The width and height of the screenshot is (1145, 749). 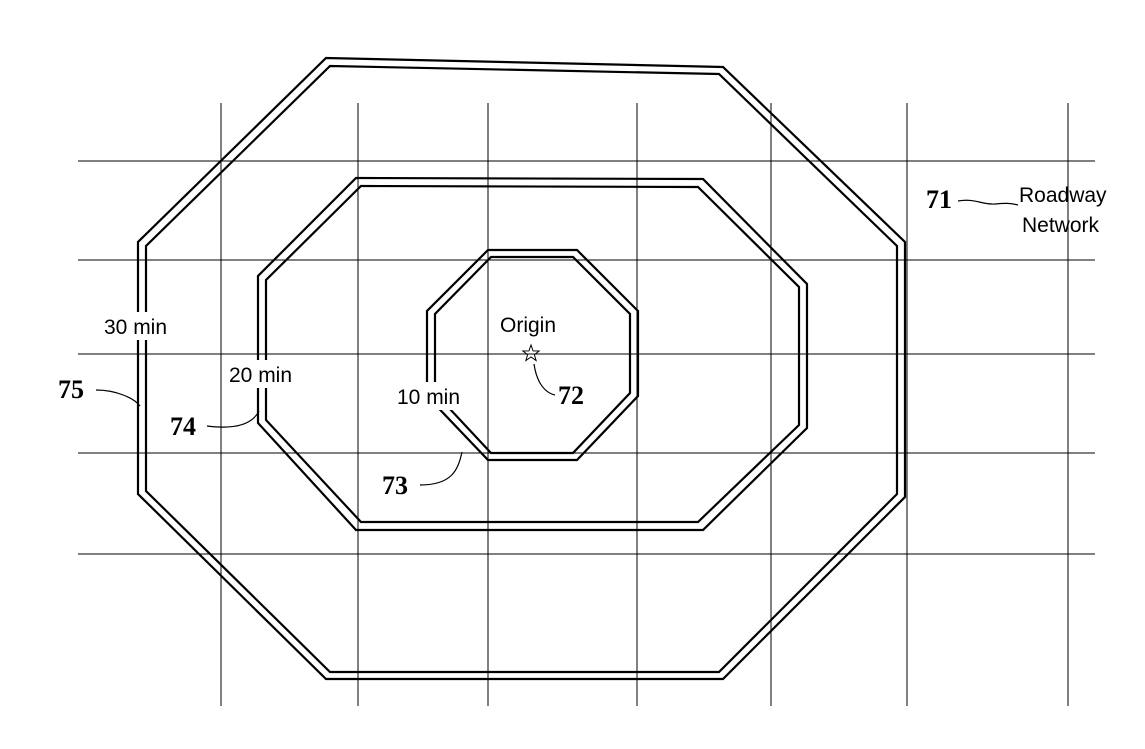 I want to click on ref-74-leader-line, so click(x=233, y=419).